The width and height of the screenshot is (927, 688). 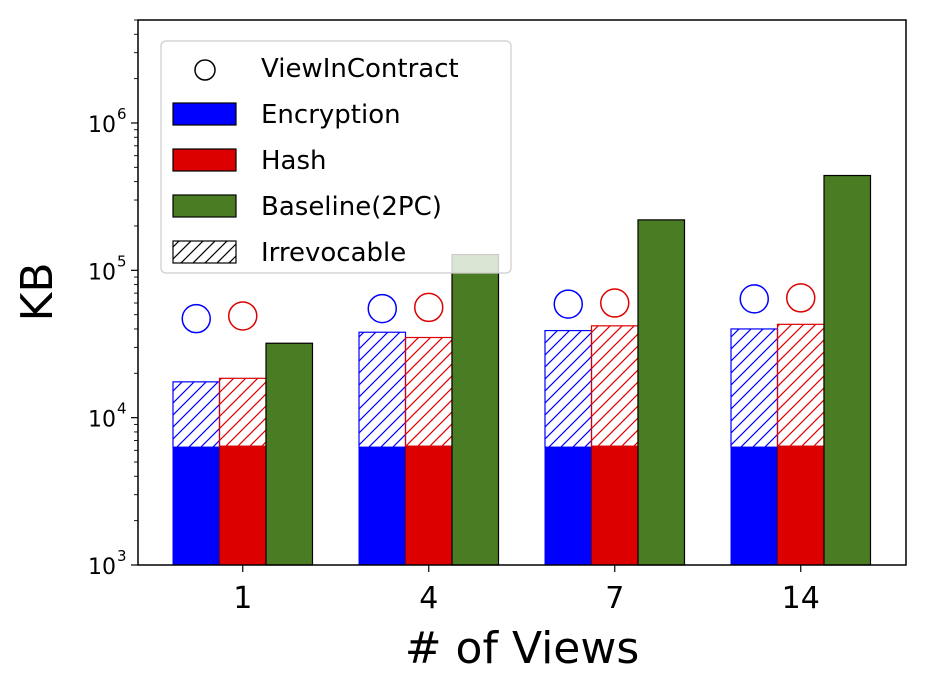 What do you see at coordinates (614, 598) in the screenshot?
I see `x-tick-label: 7` at bounding box center [614, 598].